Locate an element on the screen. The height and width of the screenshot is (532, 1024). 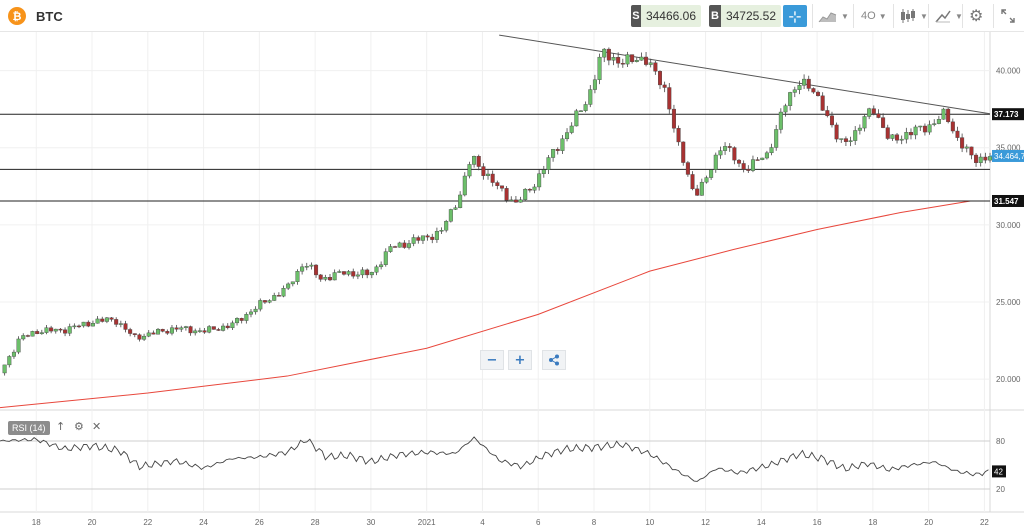
instrument-symbol: BTC is located at coordinates (49, 16).